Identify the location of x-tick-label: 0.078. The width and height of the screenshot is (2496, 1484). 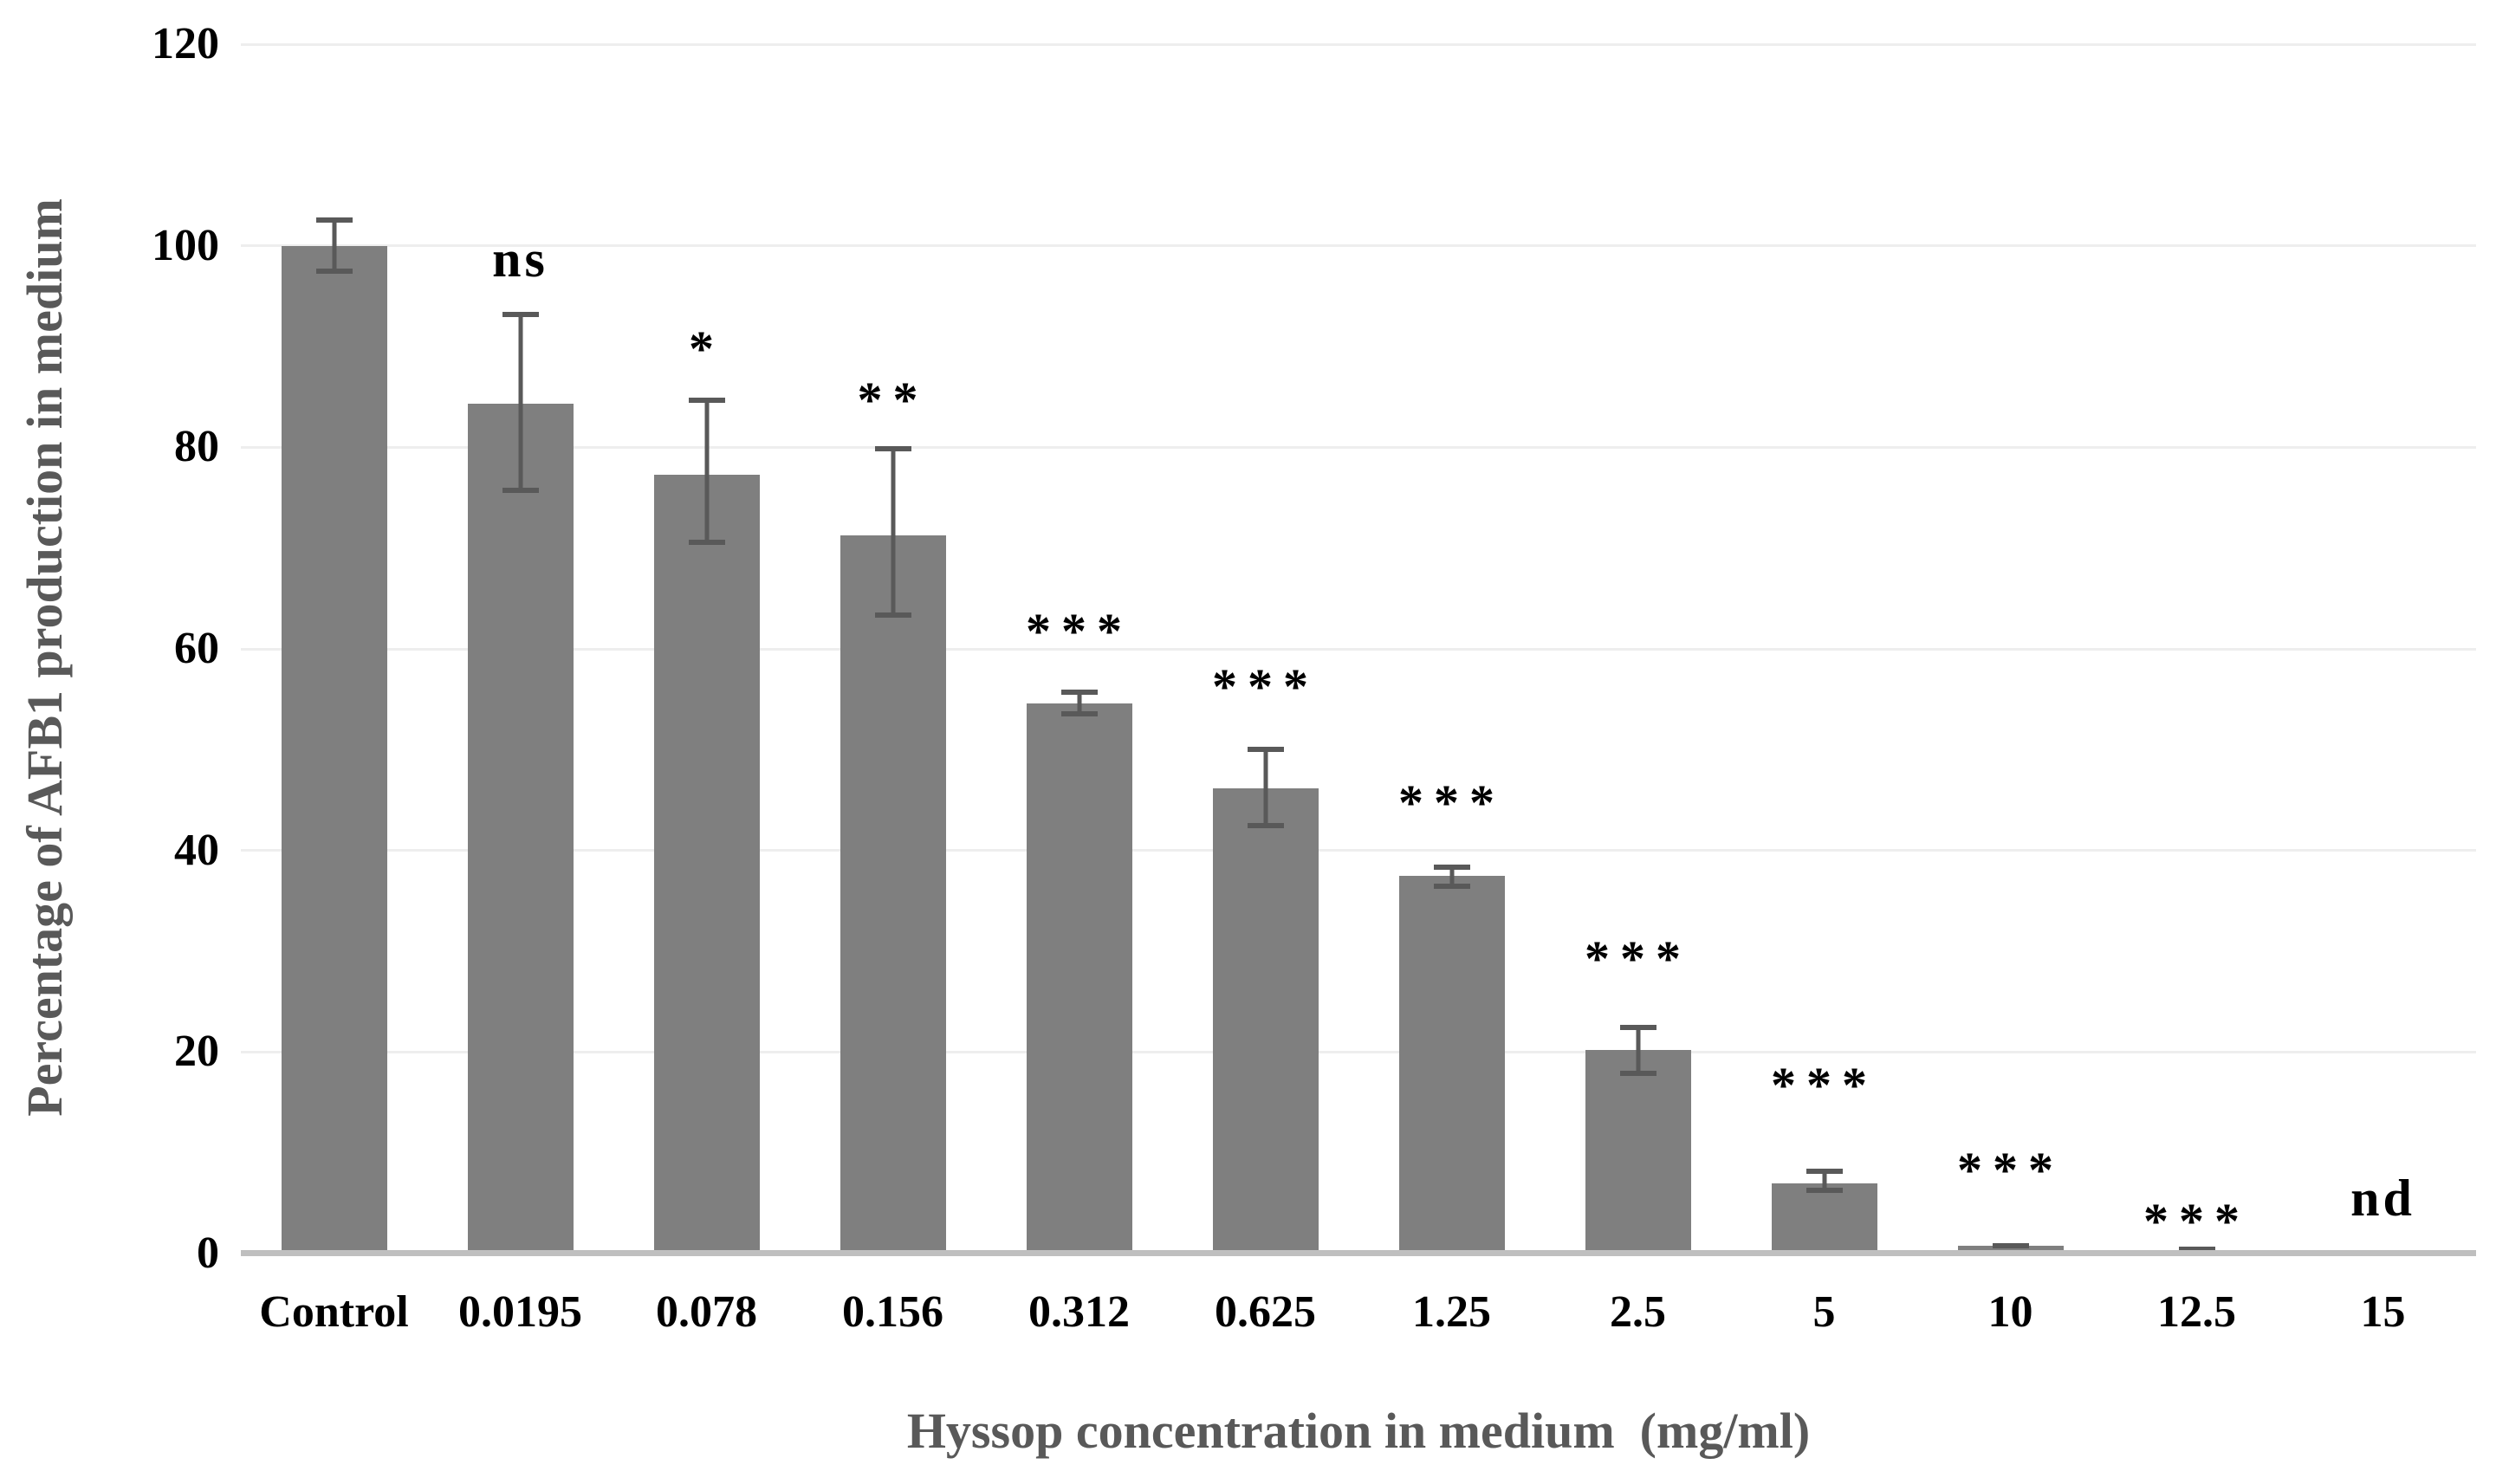
(706, 1312).